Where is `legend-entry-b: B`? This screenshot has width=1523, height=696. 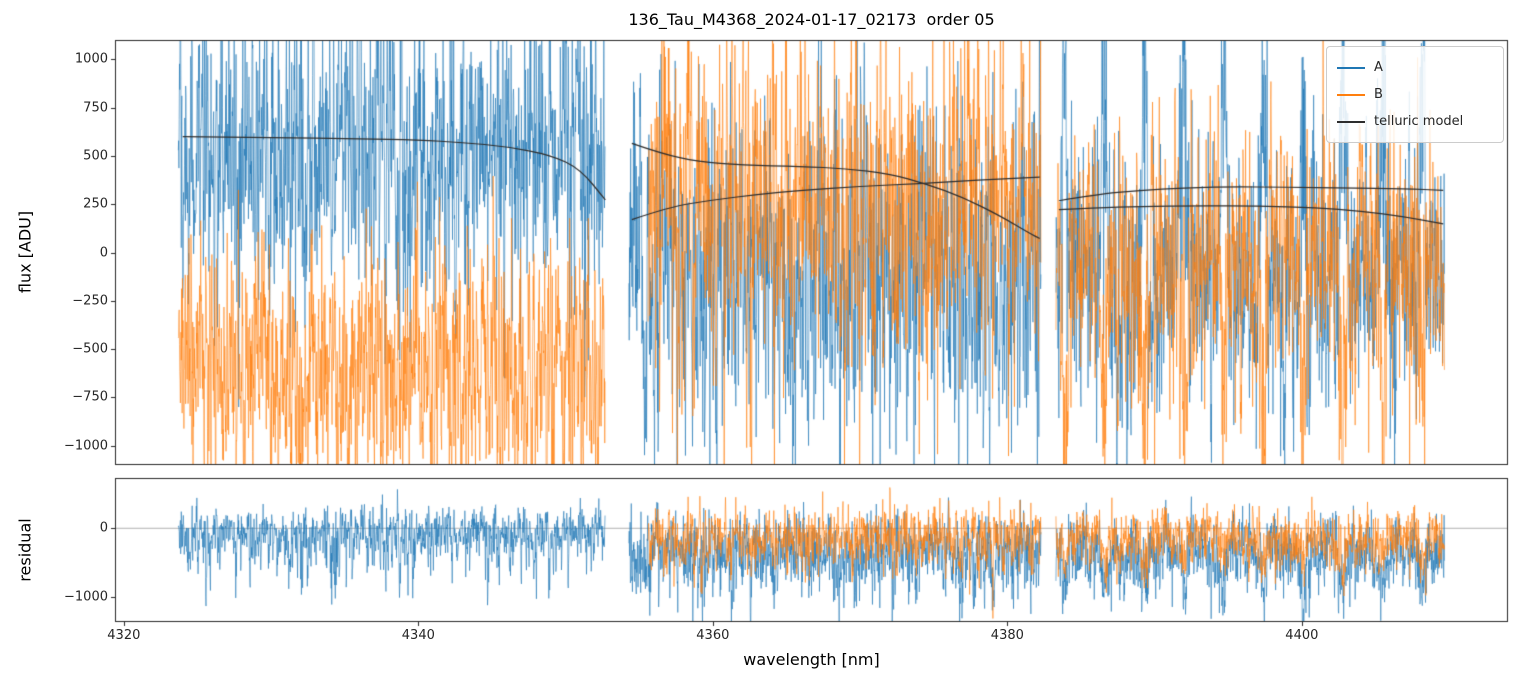 legend-entry-b: B is located at coordinates (1415, 94).